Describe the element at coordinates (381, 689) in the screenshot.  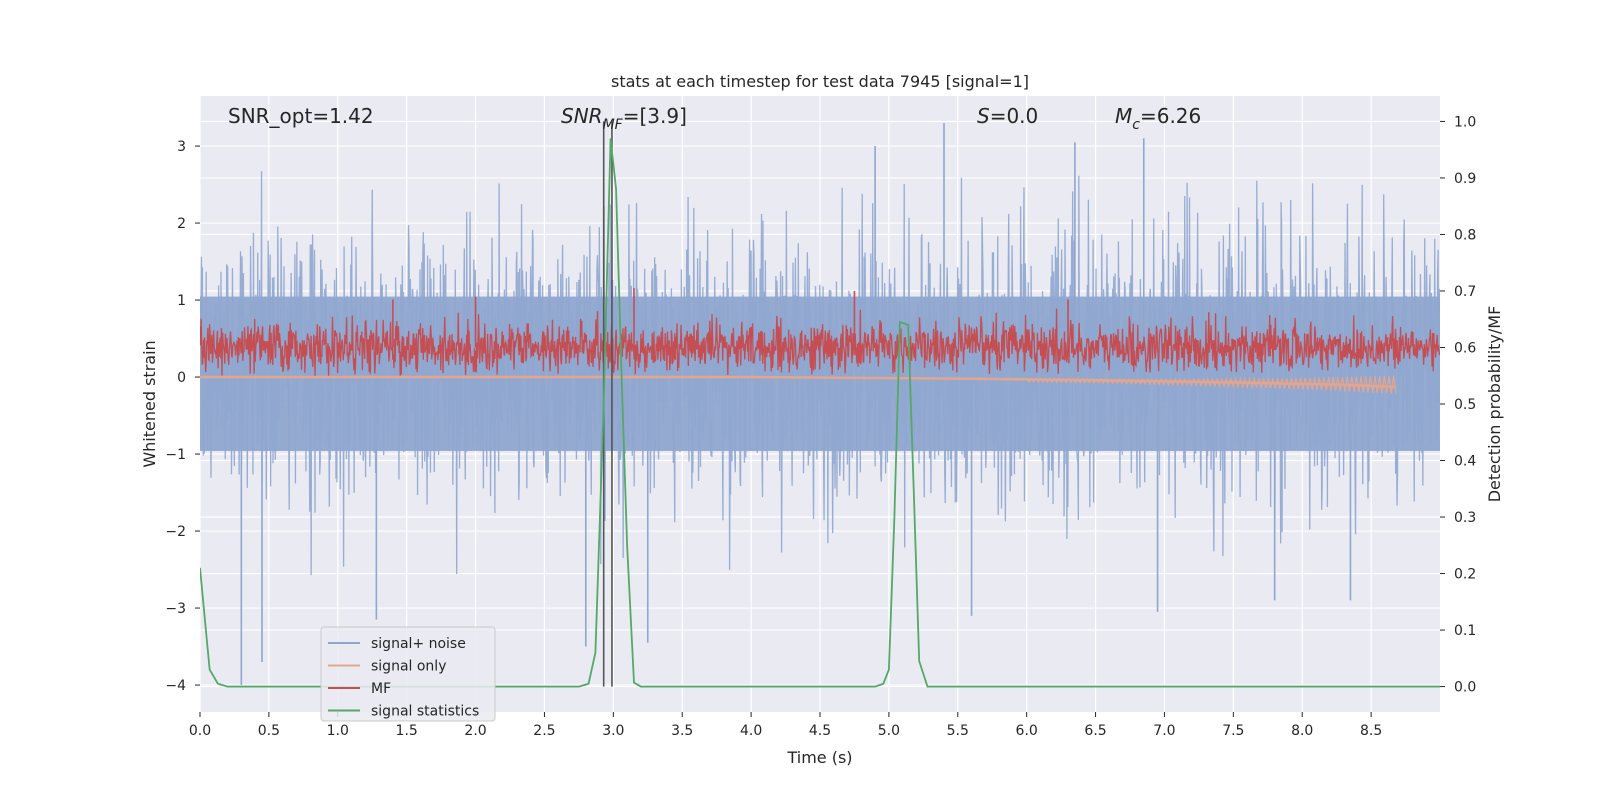
I see `legend-label: MF` at that location.